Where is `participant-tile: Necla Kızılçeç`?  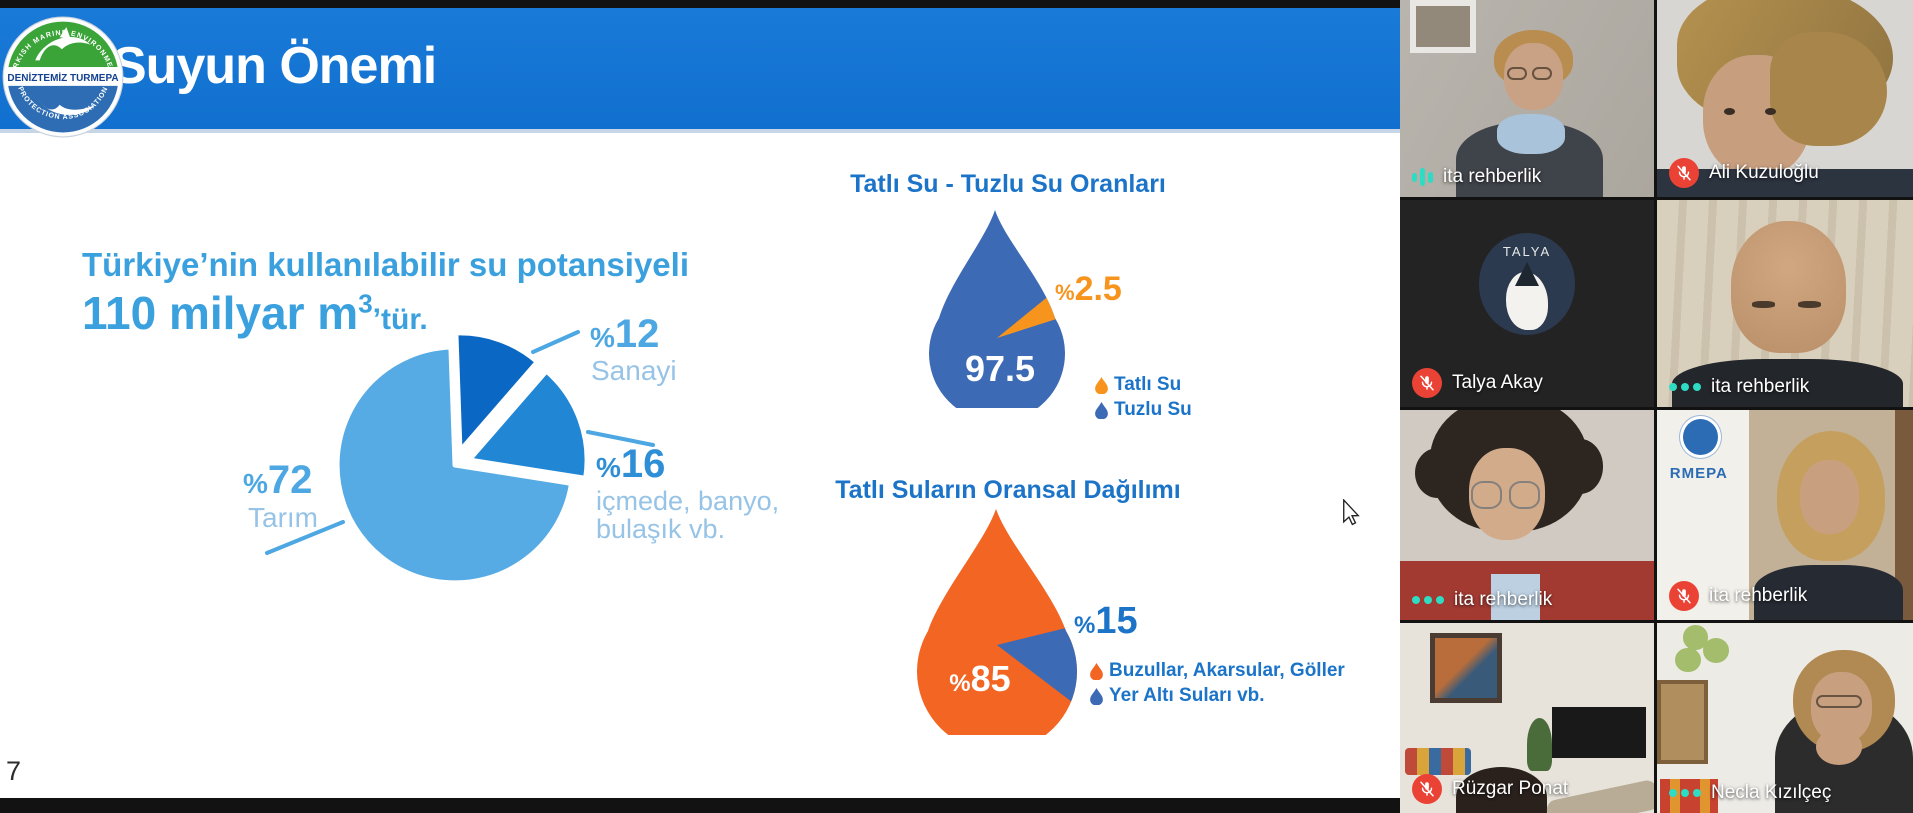
participant-tile: Necla Kızılçeç is located at coordinates (1785, 718).